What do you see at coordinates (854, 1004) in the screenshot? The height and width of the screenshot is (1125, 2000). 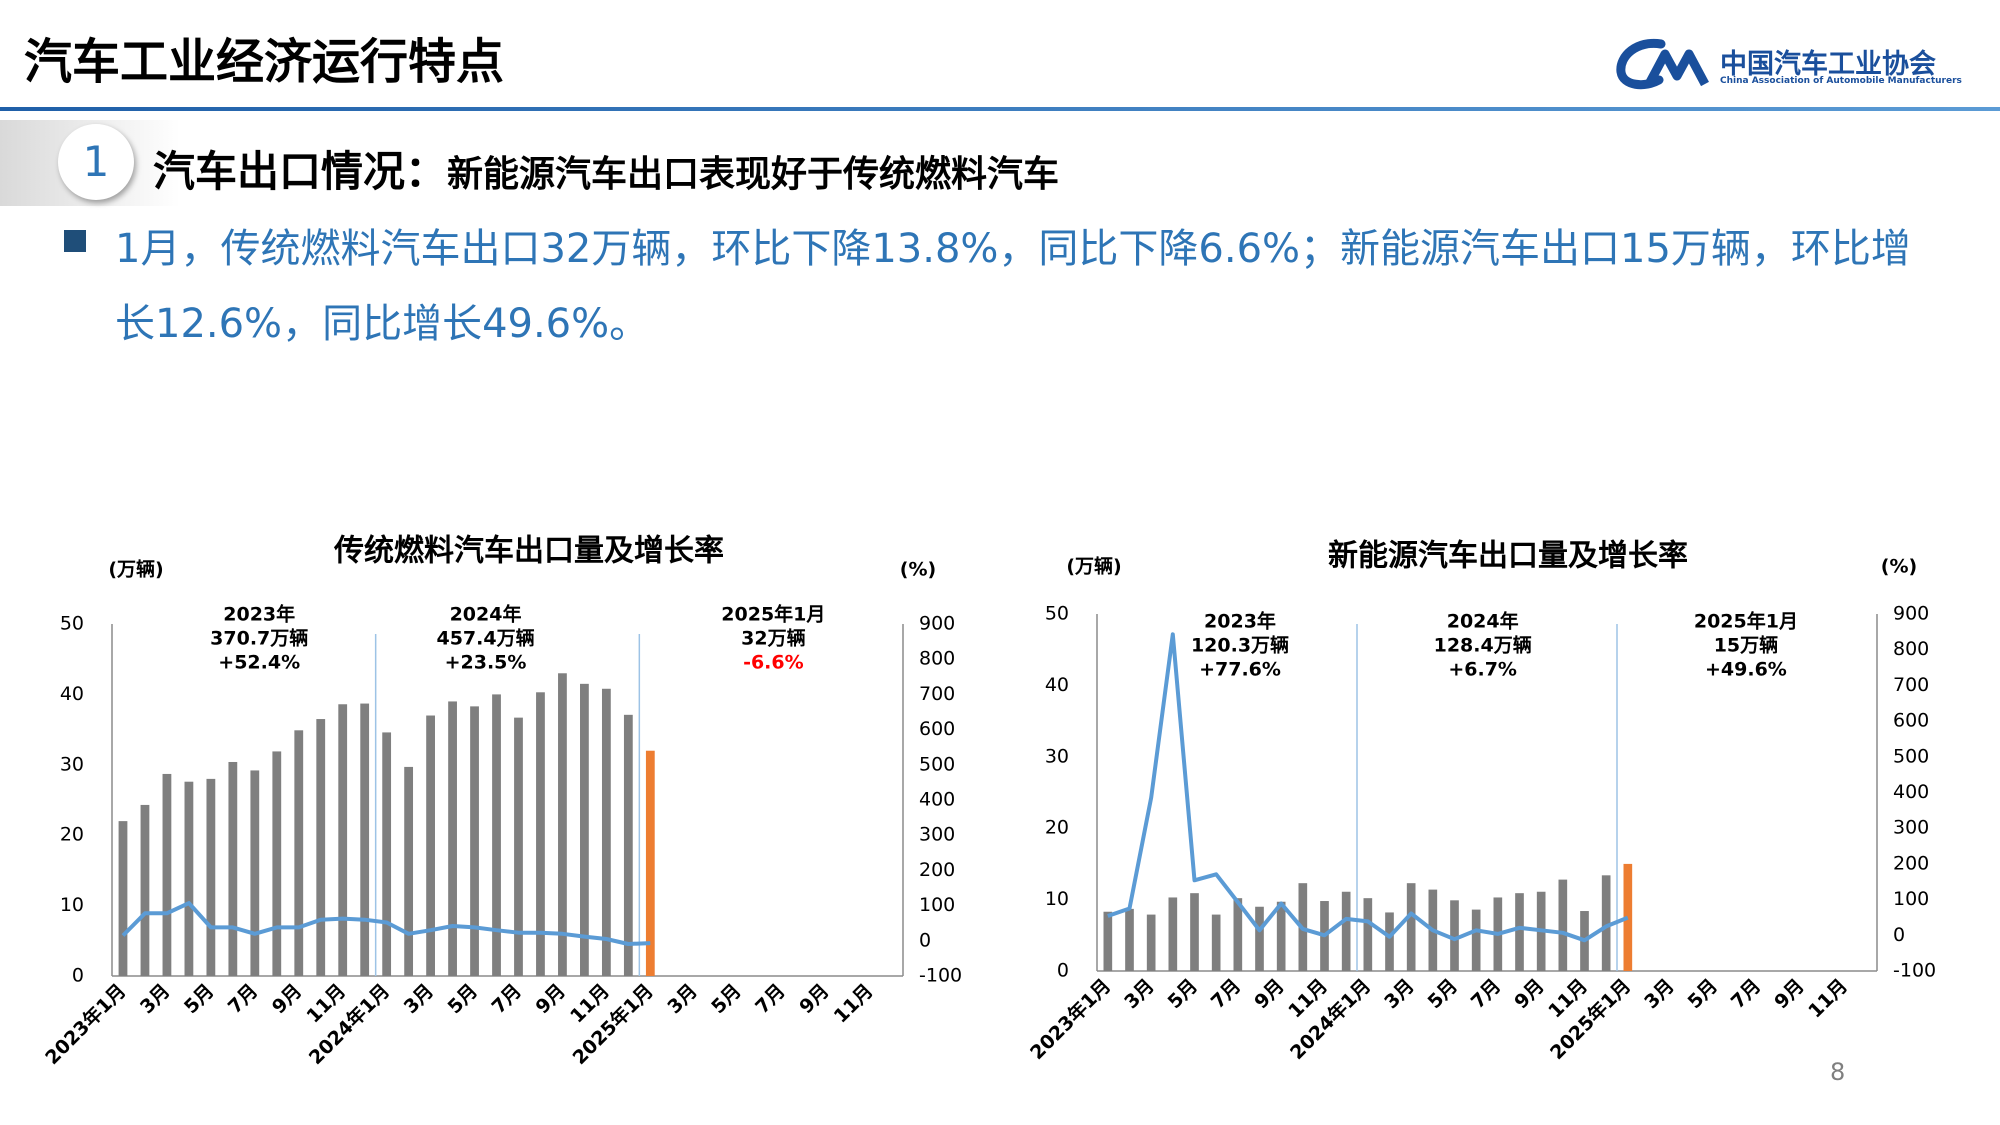 I see `x-tick-label: 11月` at bounding box center [854, 1004].